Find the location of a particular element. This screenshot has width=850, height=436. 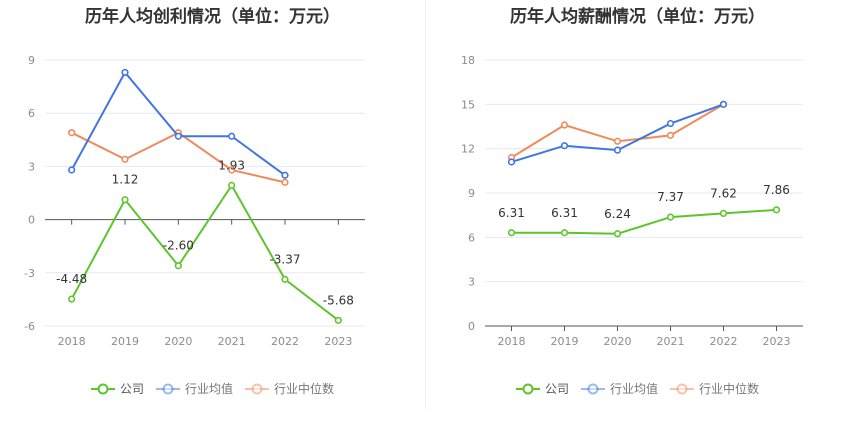

data-label: 7.86 is located at coordinates (776, 190).